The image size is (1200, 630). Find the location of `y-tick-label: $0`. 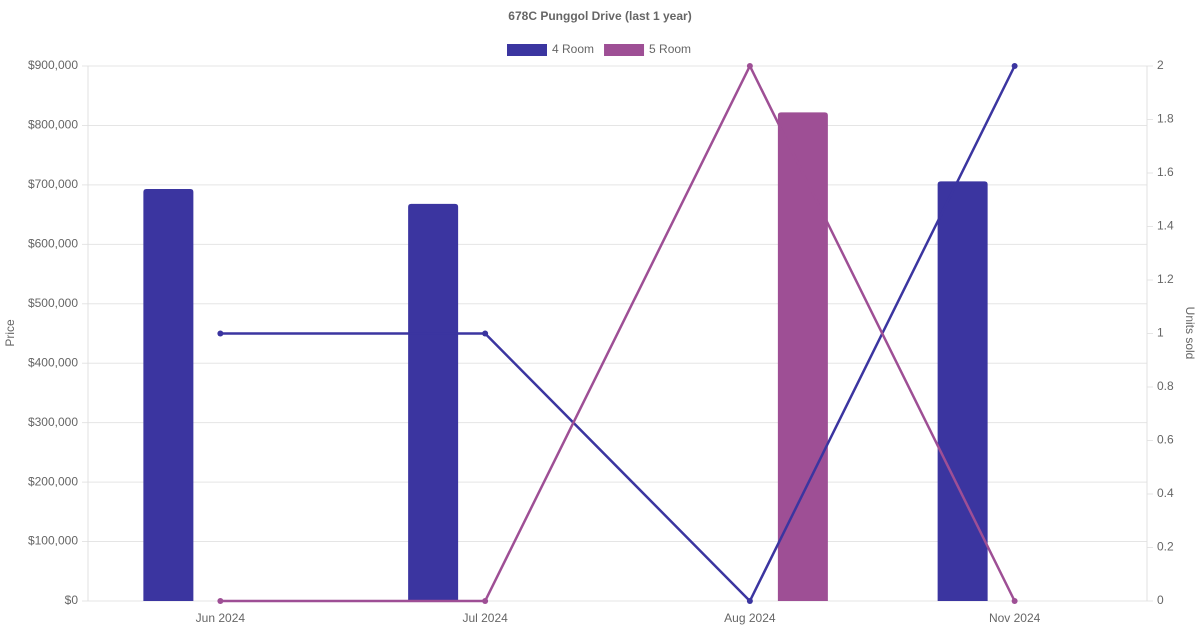

y-tick-label: $0 is located at coordinates (72, 600).